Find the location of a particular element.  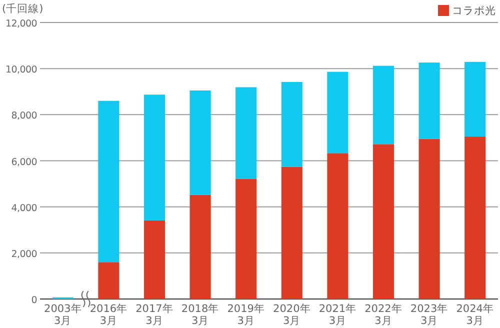

x-tick-label: 2024年 3月 is located at coordinates (475, 315).